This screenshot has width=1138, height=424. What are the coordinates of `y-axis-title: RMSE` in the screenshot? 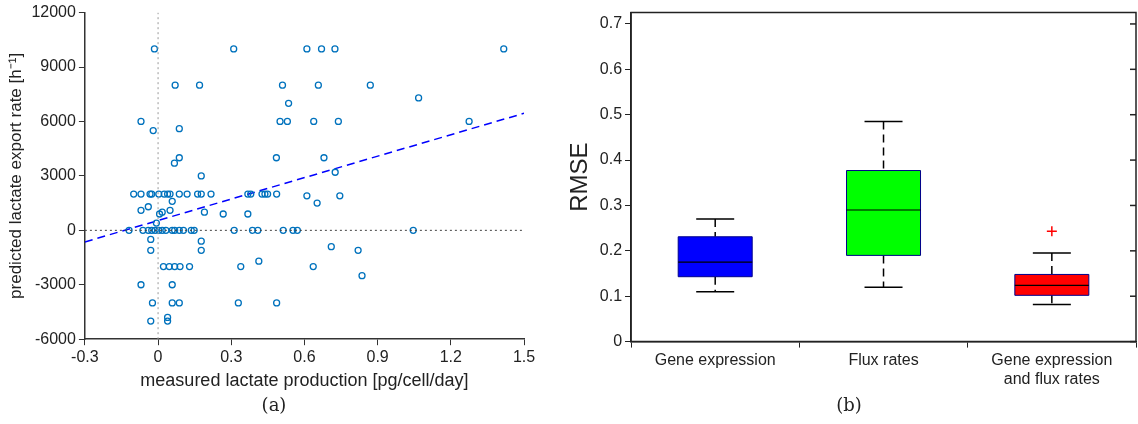 It's located at (579, 177).